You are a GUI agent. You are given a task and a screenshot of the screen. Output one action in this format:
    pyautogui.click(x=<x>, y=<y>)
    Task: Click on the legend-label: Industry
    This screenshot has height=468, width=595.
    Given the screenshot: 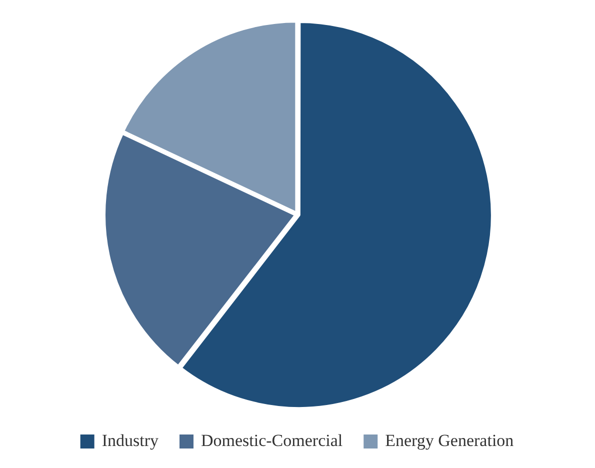 What is the action you would take?
    pyautogui.click(x=130, y=440)
    